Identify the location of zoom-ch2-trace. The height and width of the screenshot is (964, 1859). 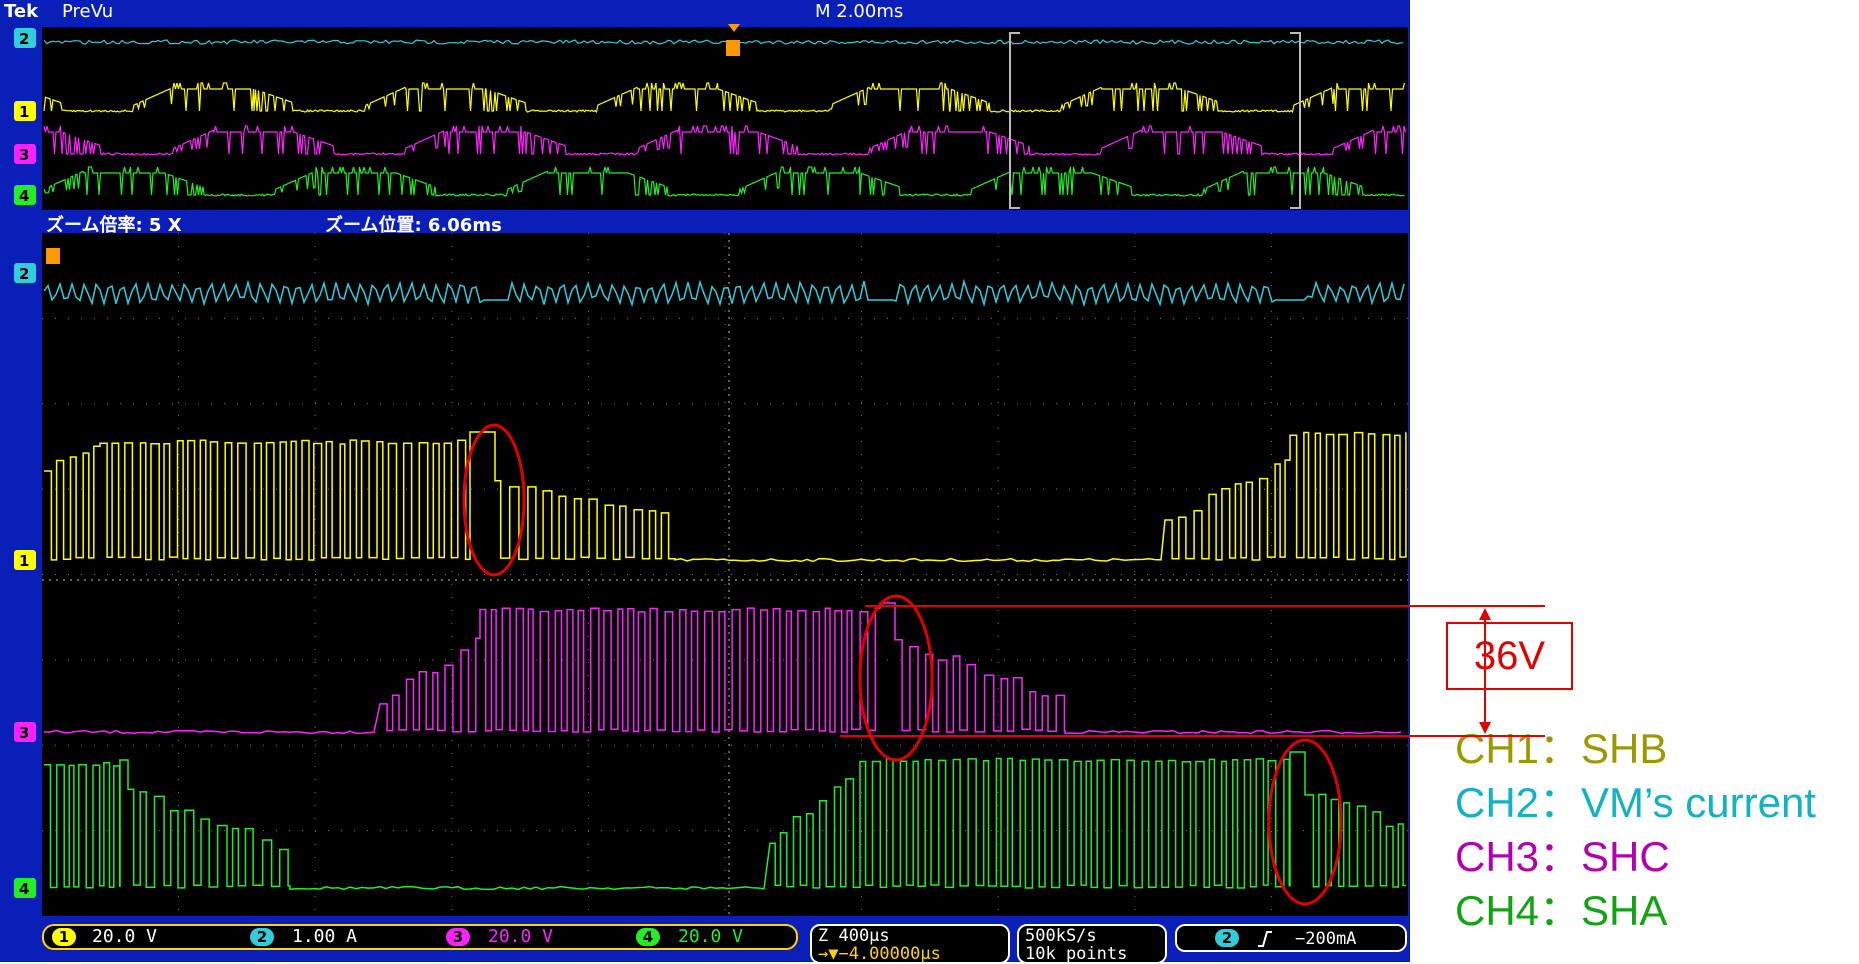
(724, 293).